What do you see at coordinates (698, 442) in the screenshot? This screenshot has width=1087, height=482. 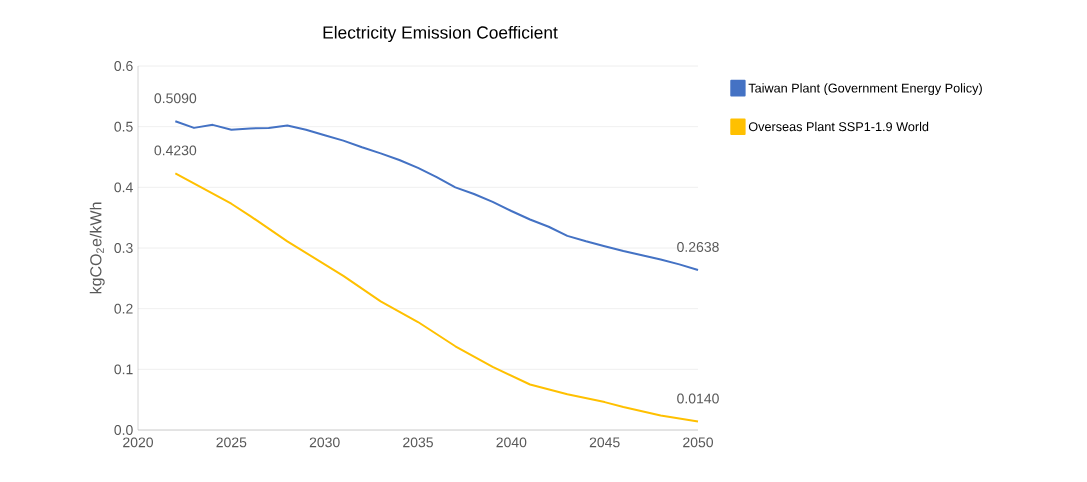 I see `x-tick-label: 2050` at bounding box center [698, 442].